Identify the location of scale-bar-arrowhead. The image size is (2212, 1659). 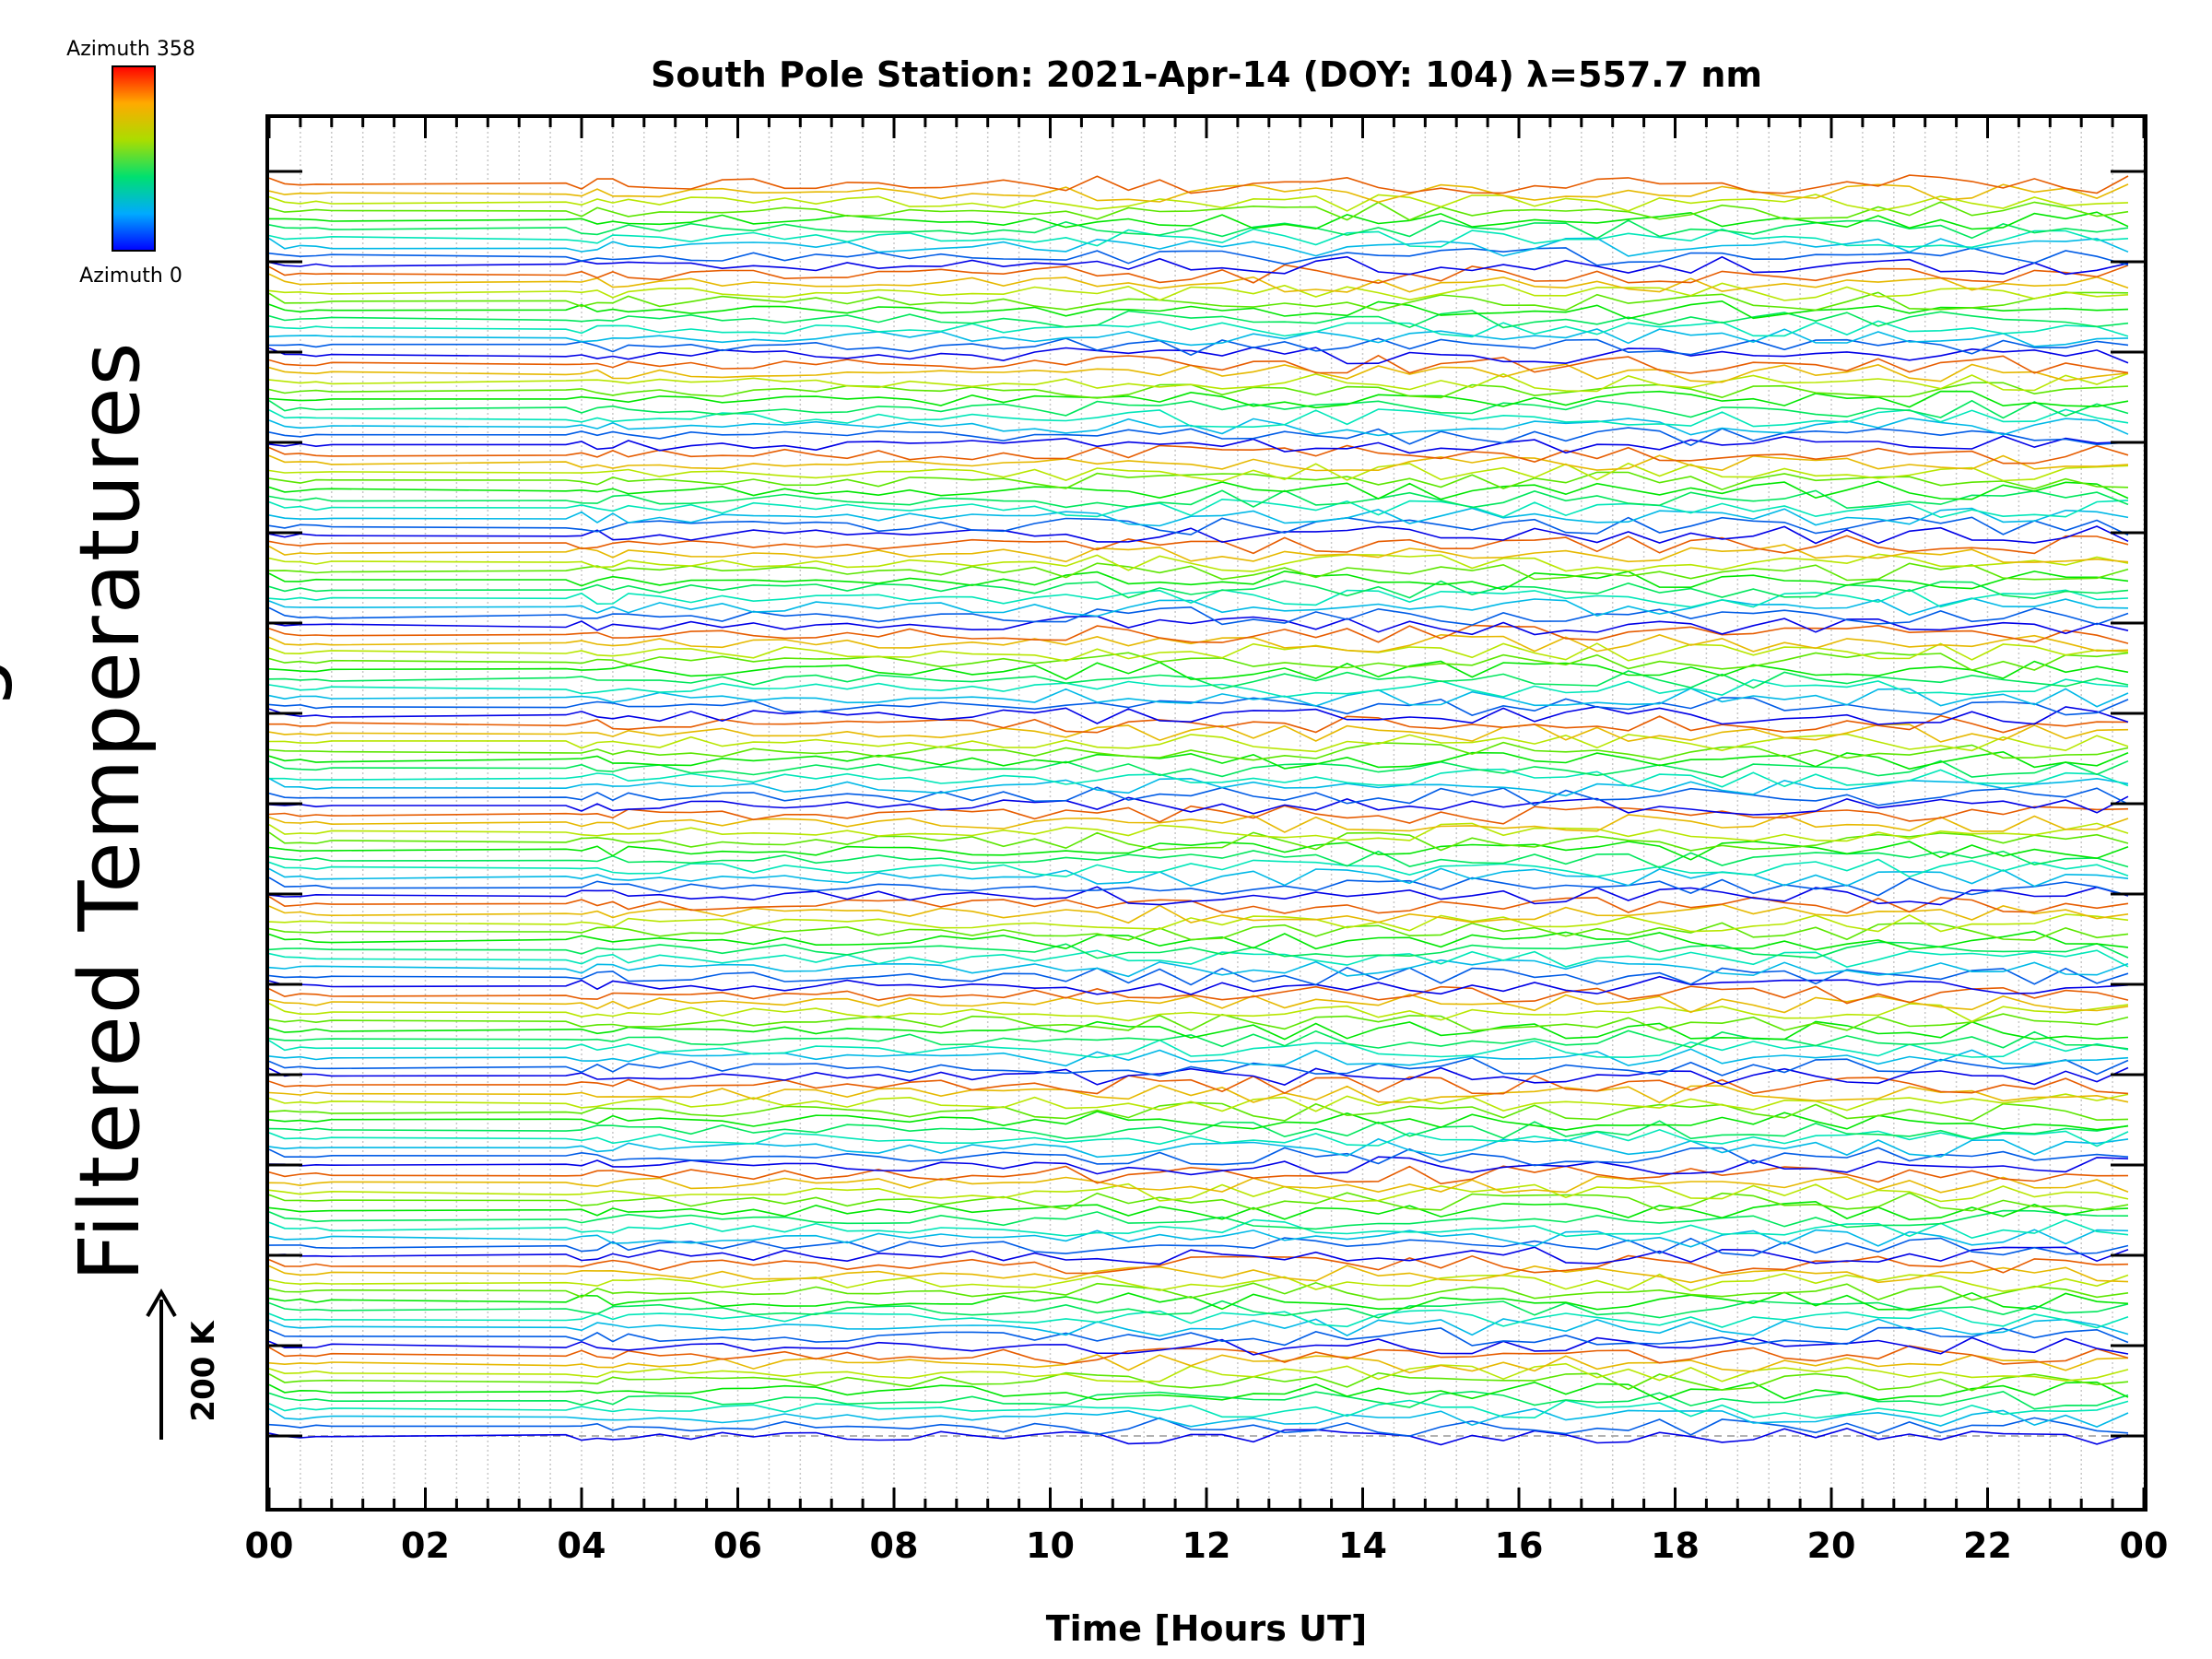
(161, 1302).